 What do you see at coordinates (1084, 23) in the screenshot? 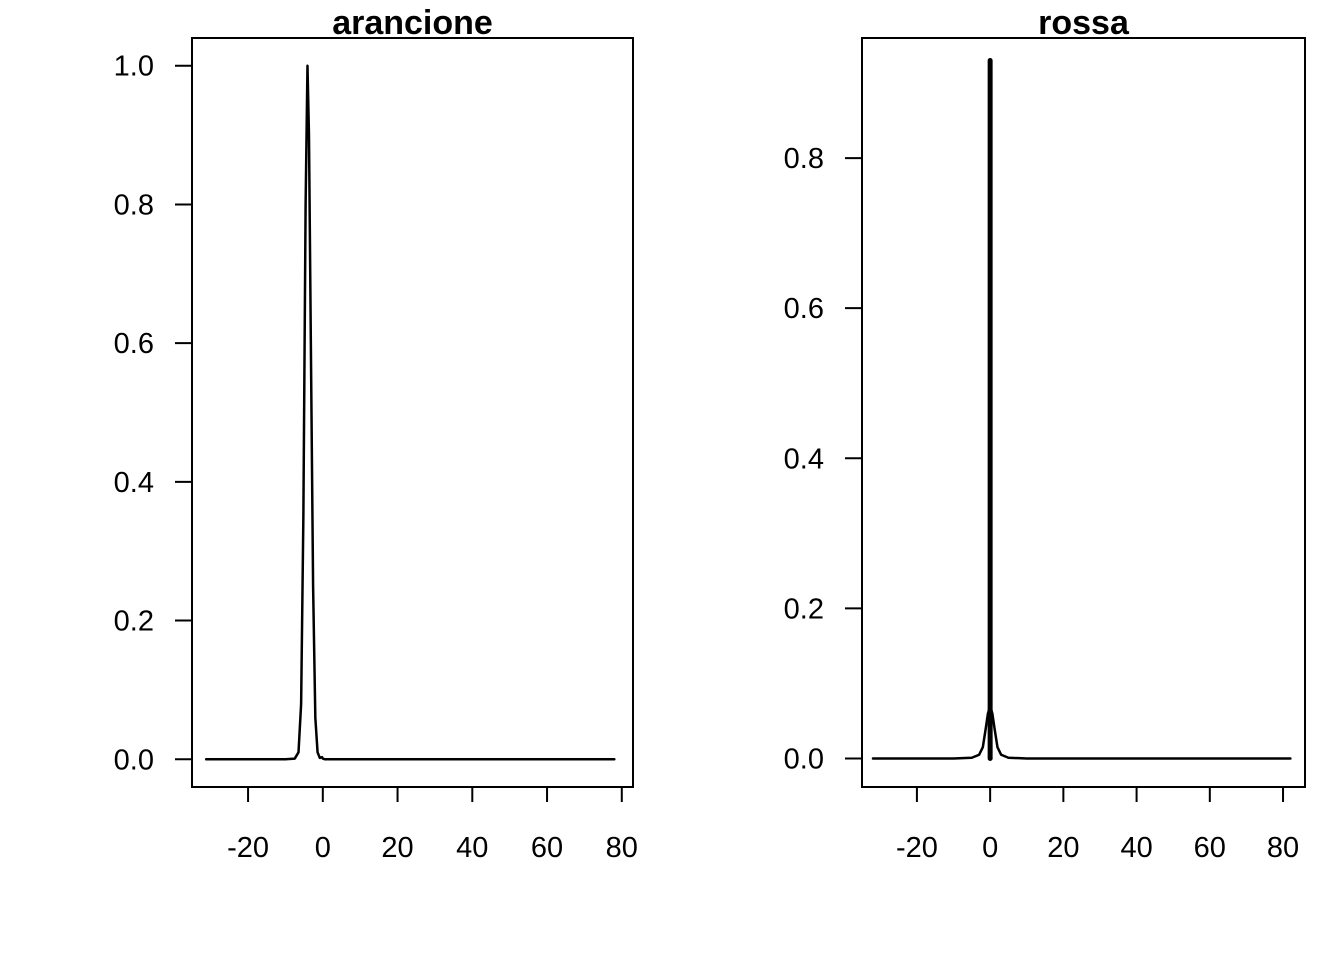
I see `chart-title: rossa` at bounding box center [1084, 23].